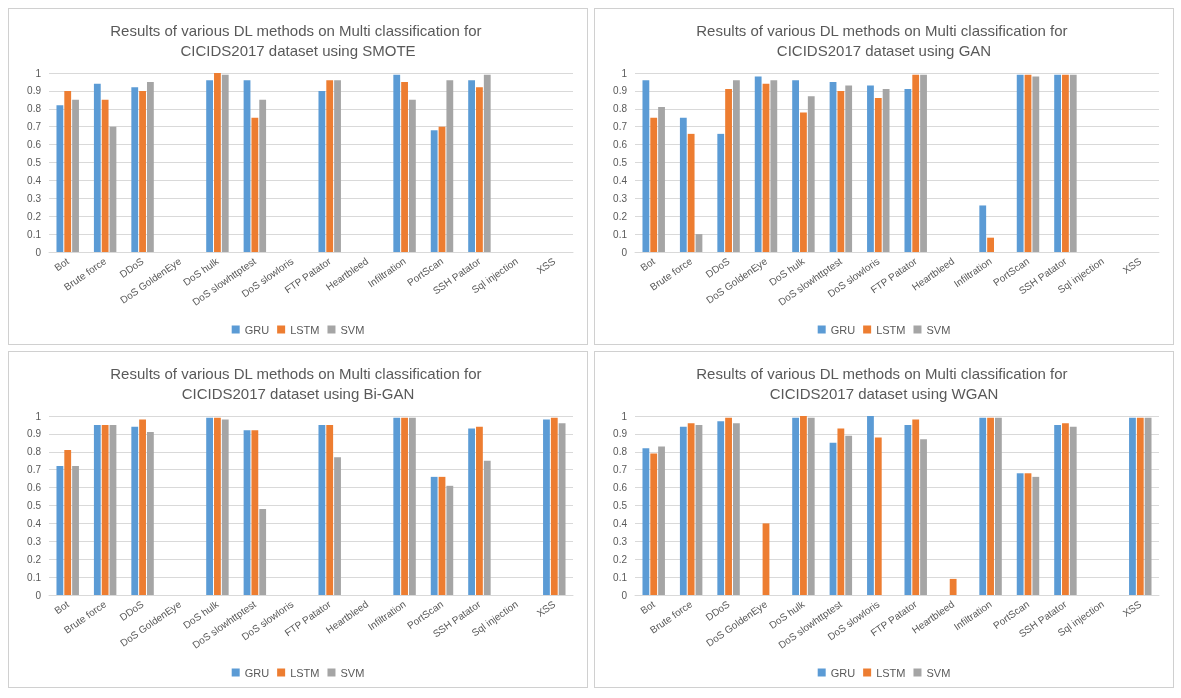 The image size is (1181, 698). What do you see at coordinates (305, 672) in the screenshot?
I see `legend-label: LSTM` at bounding box center [305, 672].